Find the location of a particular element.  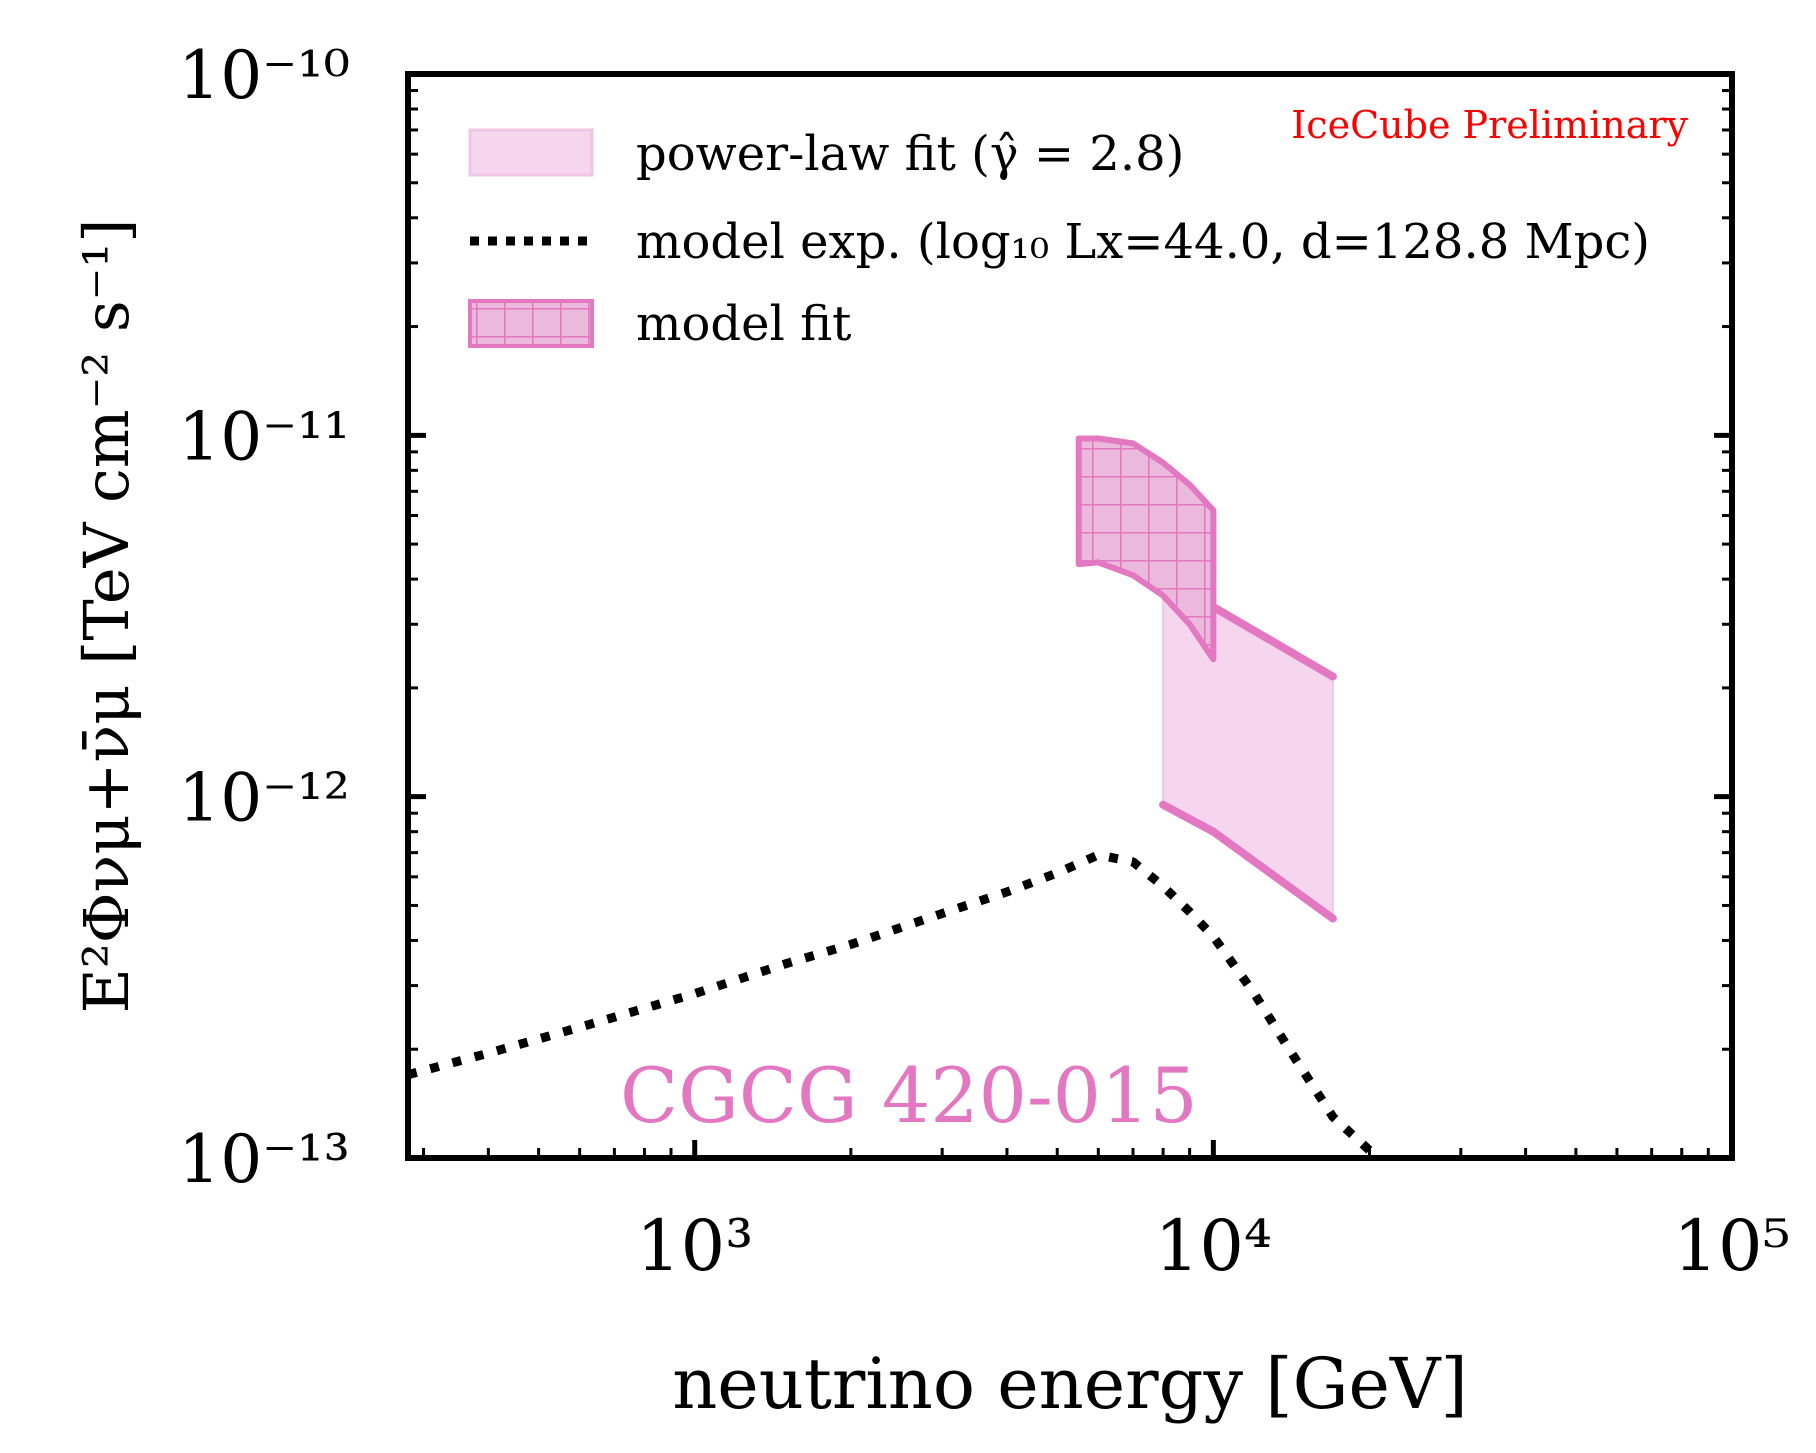

y-tick-label-1e-12: 10⁻¹² is located at coordinates (264, 798).